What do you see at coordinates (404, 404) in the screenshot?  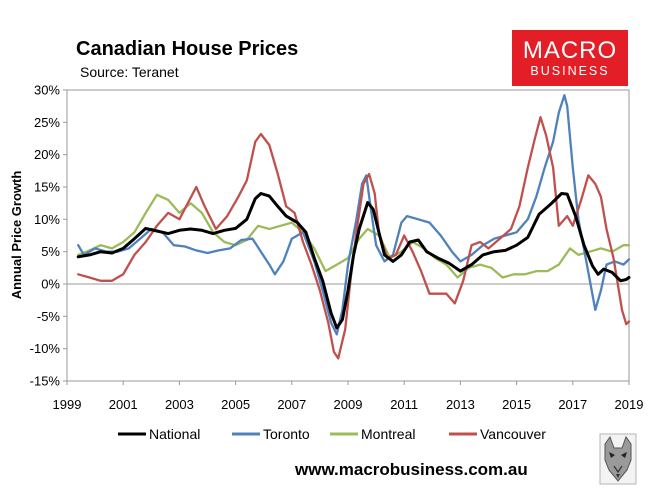 I see `x-tick-label: 2011` at bounding box center [404, 404].